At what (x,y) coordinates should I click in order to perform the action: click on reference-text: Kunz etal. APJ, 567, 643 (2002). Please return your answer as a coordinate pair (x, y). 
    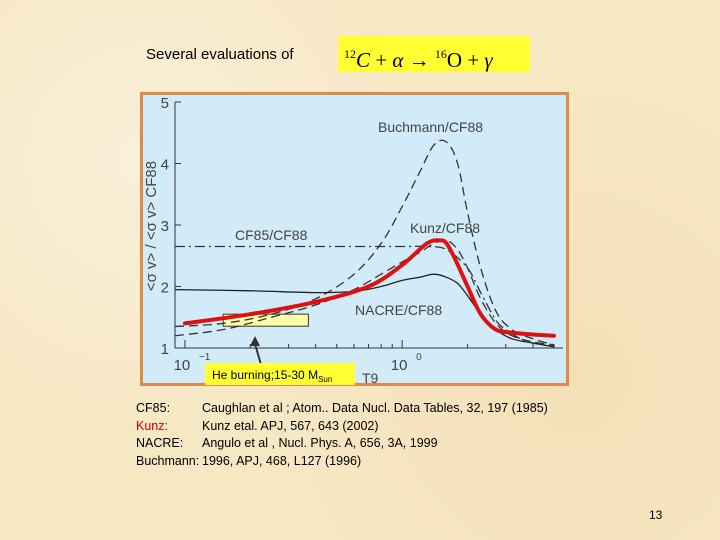
    Looking at the image, I should click on (290, 425).